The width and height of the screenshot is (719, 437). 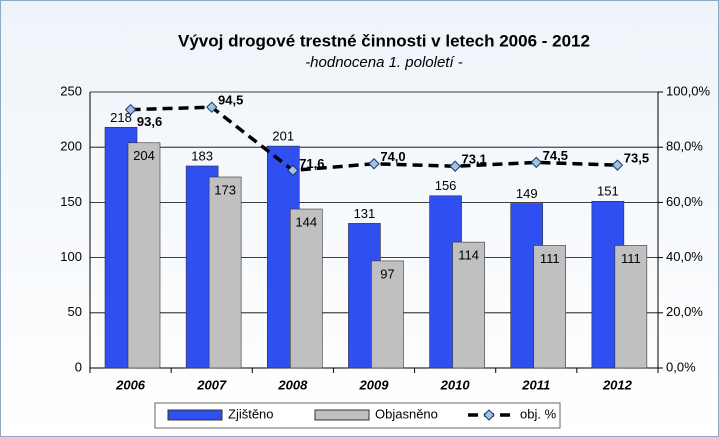 I want to click on data-label: 74,5, so click(x=555, y=155).